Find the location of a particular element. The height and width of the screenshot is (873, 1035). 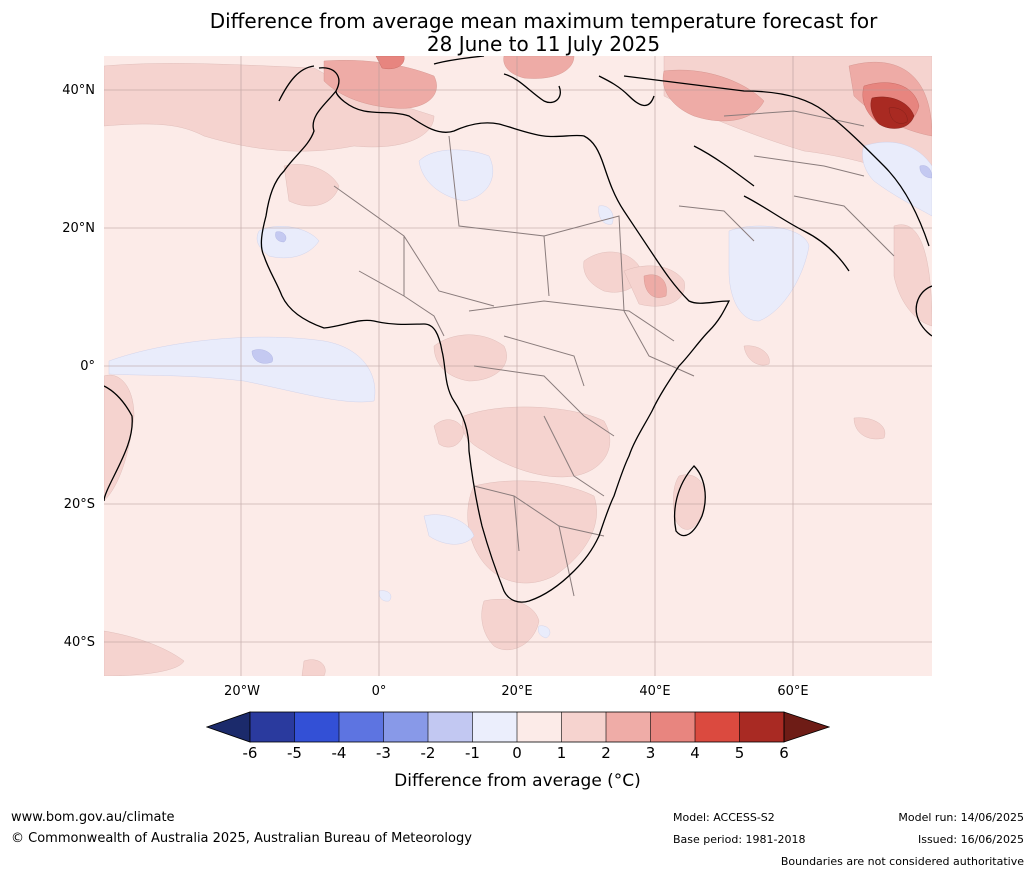

lat-label-0: 0° is located at coordinates (87, 366).